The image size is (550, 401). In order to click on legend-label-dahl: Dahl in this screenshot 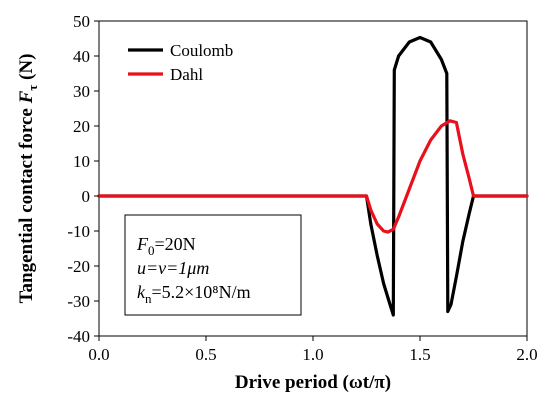, I will do `click(186, 74)`.